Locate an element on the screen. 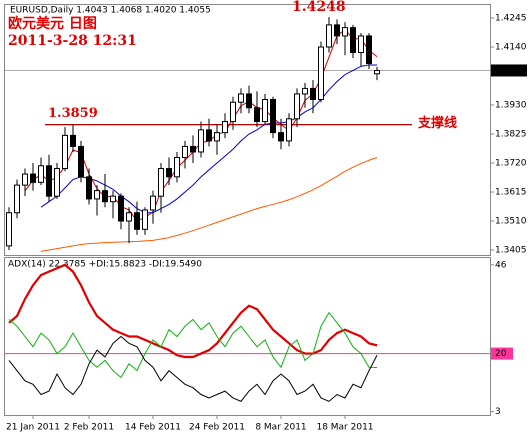 The width and height of the screenshot is (530, 437). y-tick-label: 1.3825 is located at coordinates (511, 135).